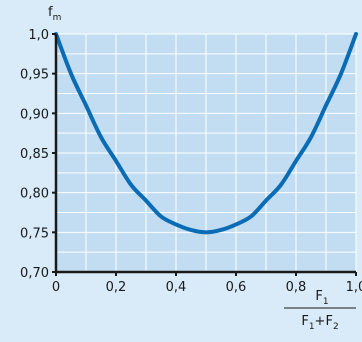 The width and height of the screenshot is (362, 342). What do you see at coordinates (318, 296) in the screenshot?
I see `x-axis-label-numerator-main: F` at bounding box center [318, 296].